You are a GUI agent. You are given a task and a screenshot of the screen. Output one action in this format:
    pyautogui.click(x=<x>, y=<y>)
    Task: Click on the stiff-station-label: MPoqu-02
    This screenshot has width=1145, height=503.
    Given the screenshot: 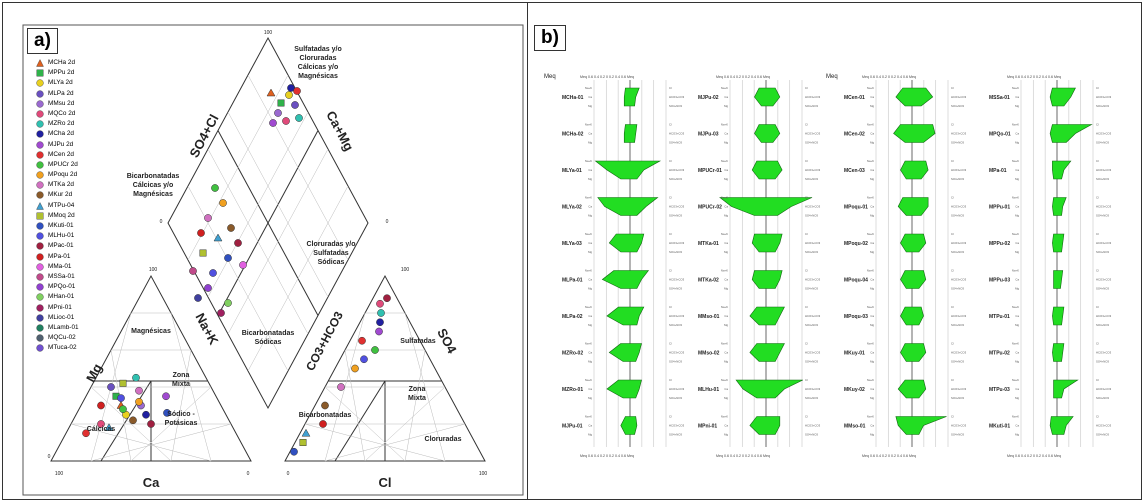 What is the action you would take?
    pyautogui.click(x=856, y=244)
    